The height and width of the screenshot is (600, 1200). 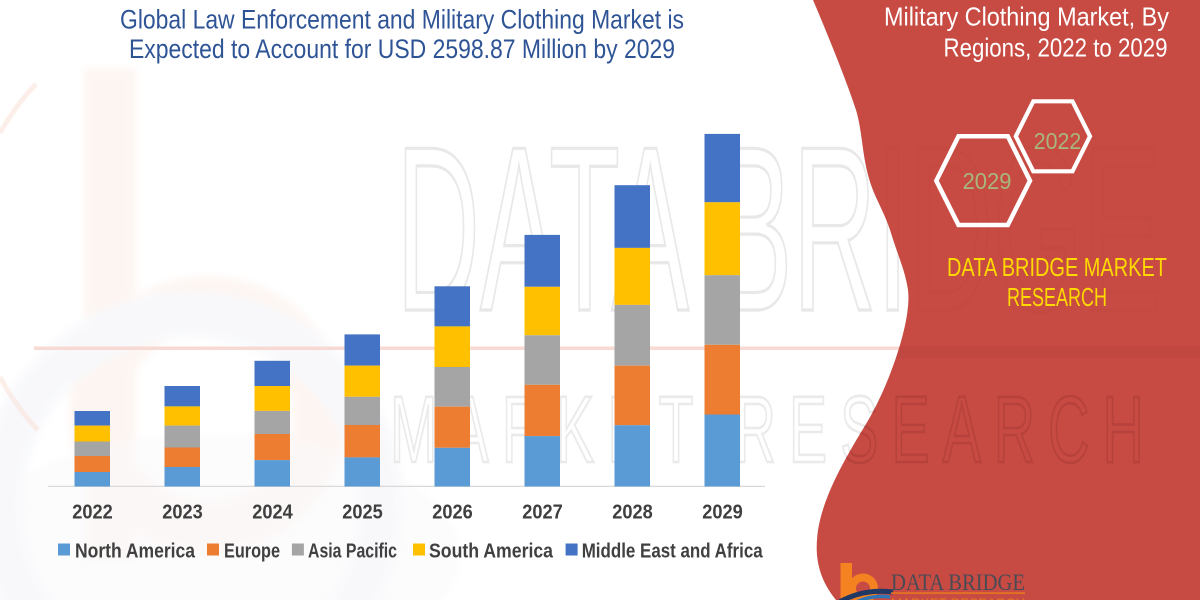 What do you see at coordinates (1056, 48) in the screenshot?
I see `svg-text: Regions, 2022 to 2029` at bounding box center [1056, 48].